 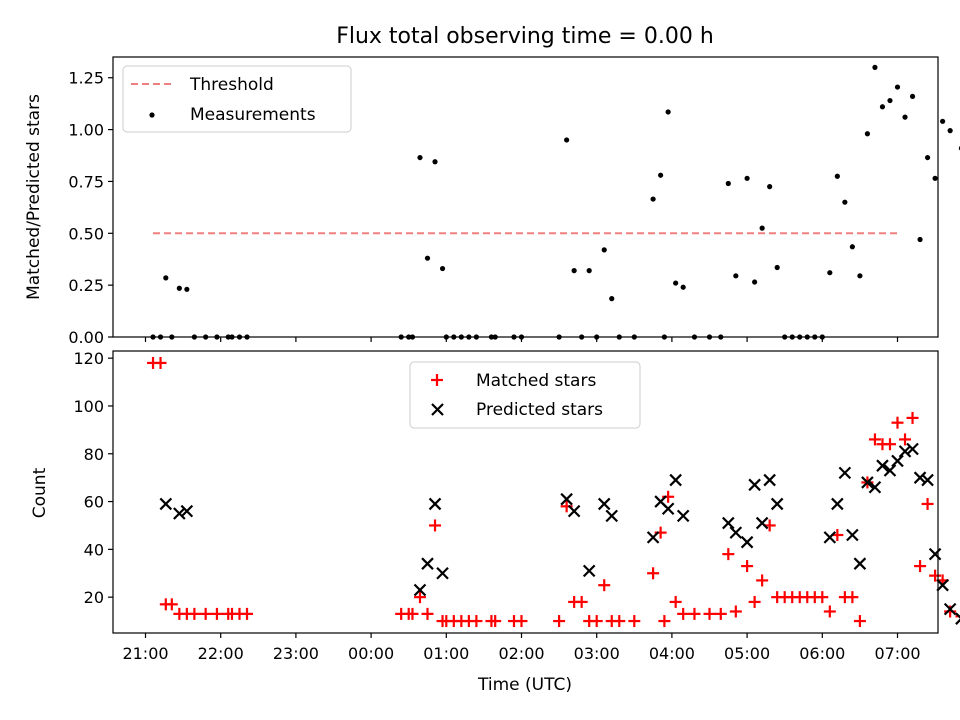 I want to click on x-tick-label: 02:00, so click(x=521, y=653).